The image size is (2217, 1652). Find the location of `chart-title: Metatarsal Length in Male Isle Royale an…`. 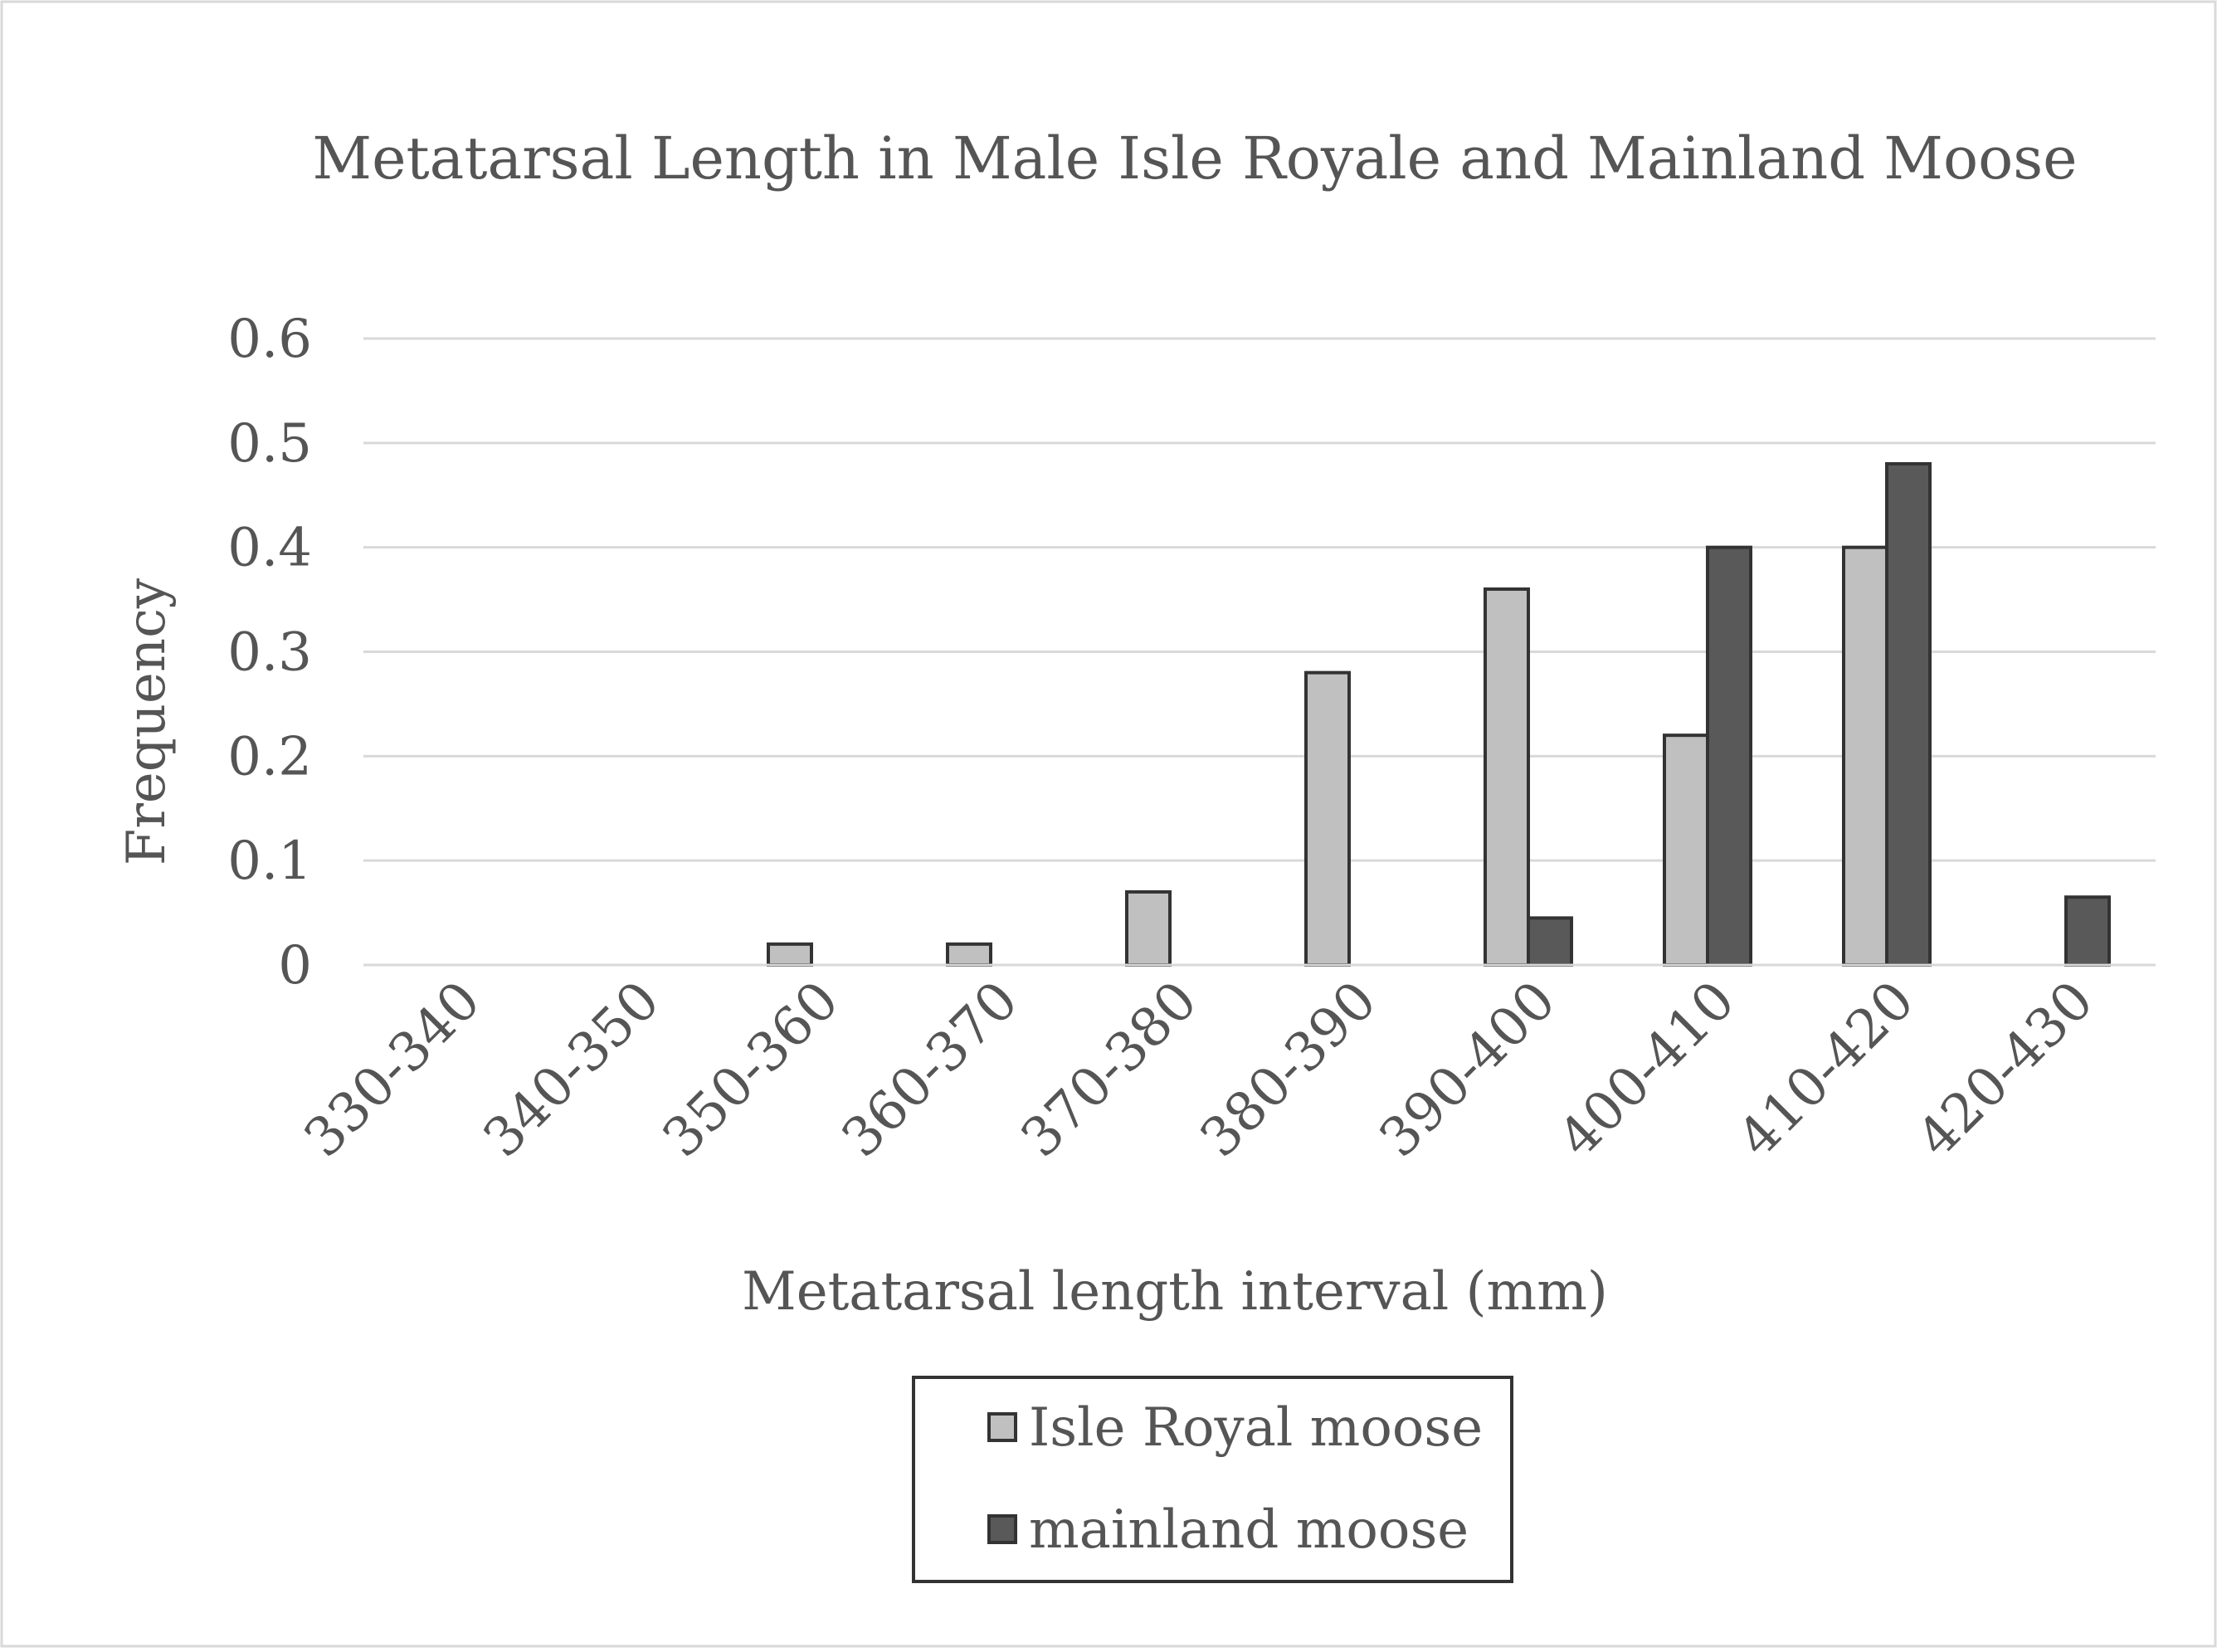

chart-title: Metatarsal Length in Male Isle Royale an… is located at coordinates (1195, 158).